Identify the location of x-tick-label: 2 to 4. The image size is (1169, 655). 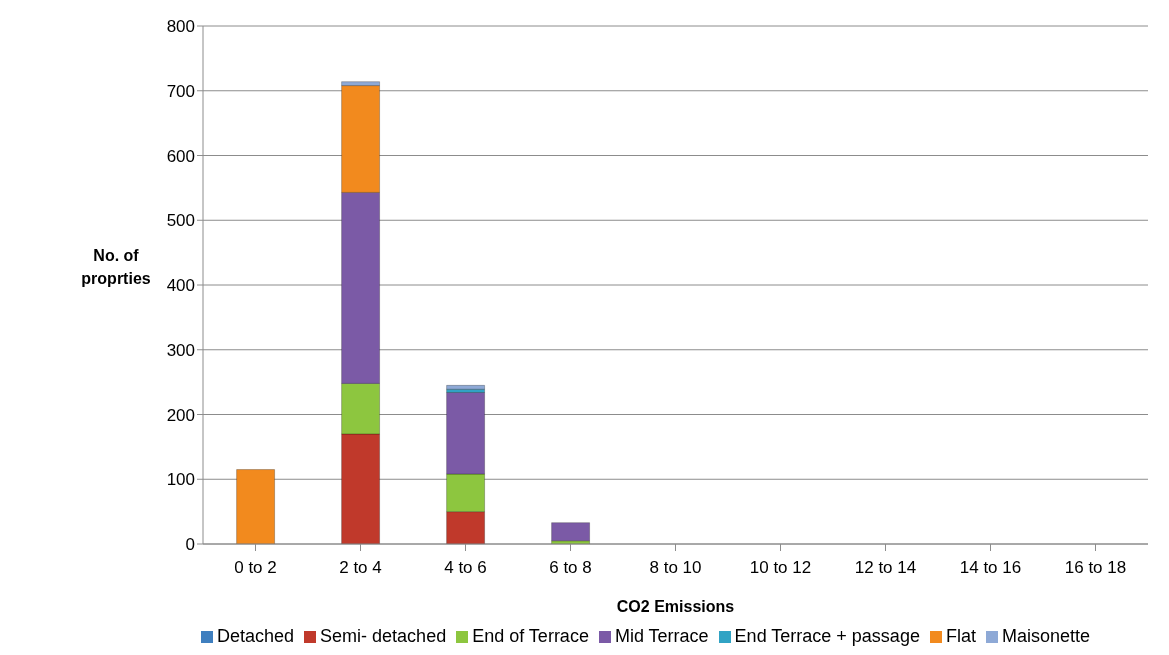
(360, 568).